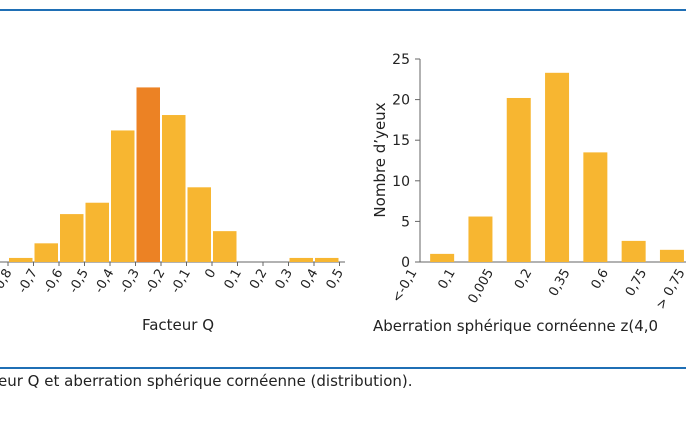 The height and width of the screenshot is (430, 686). Describe the element at coordinates (380, 159) in the screenshot. I see `y-axis-label: Nombre d’yeux` at that location.